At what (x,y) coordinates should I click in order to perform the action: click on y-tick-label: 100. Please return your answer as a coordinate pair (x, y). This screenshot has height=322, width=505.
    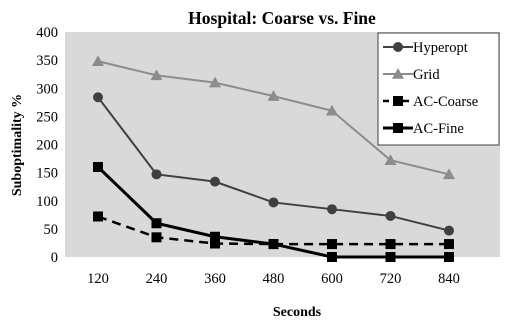
    Looking at the image, I should click on (47, 202).